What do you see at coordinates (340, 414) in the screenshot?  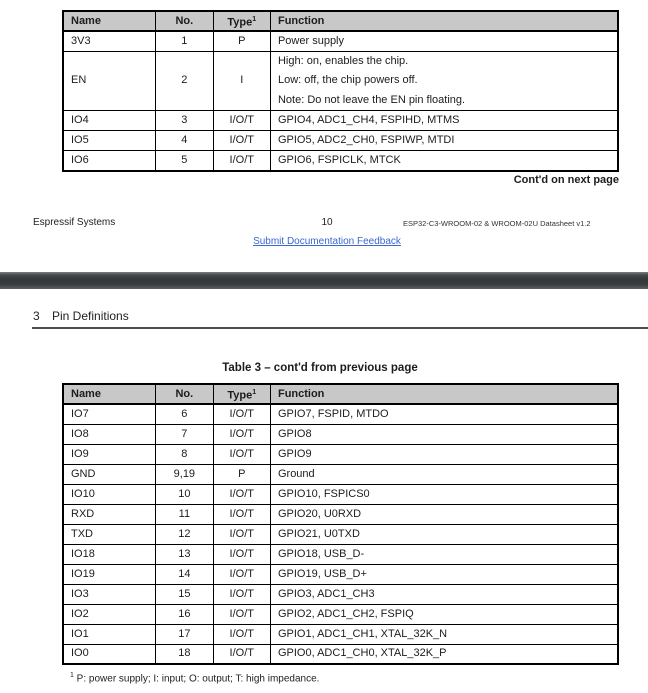 I see `table-row: IO7 6 I/O/T GPIO7, FSPID, MTDO` at bounding box center [340, 414].